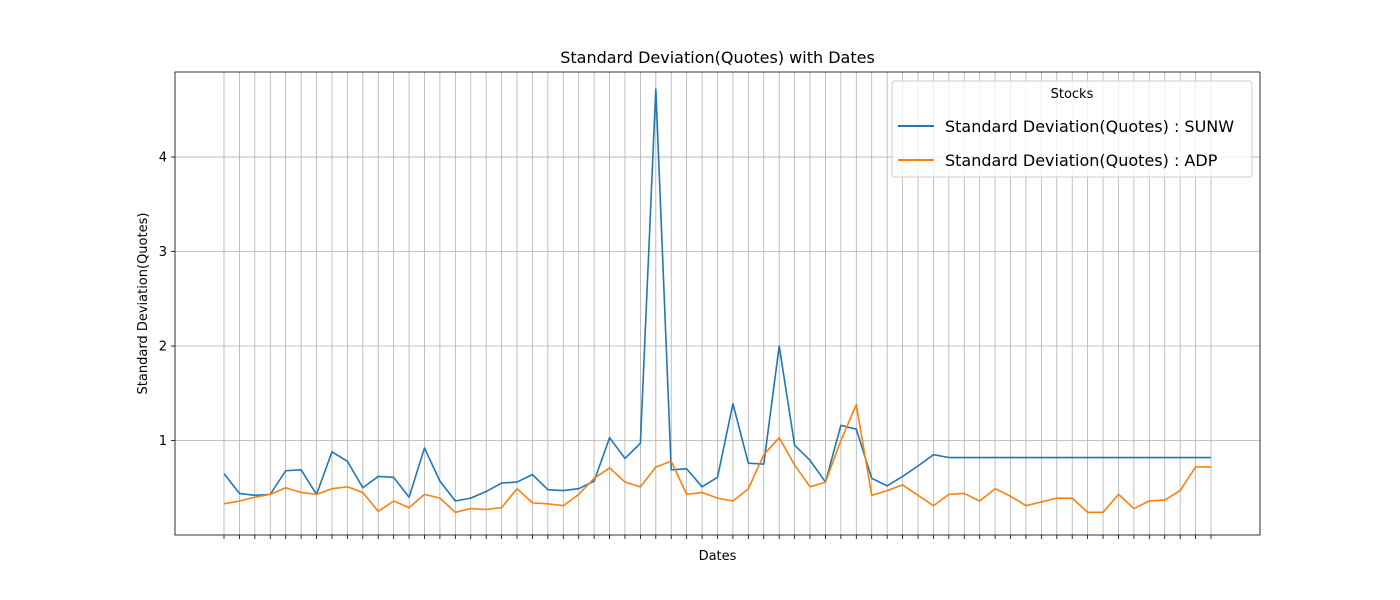  I want to click on legend-box, so click(1072, 129).